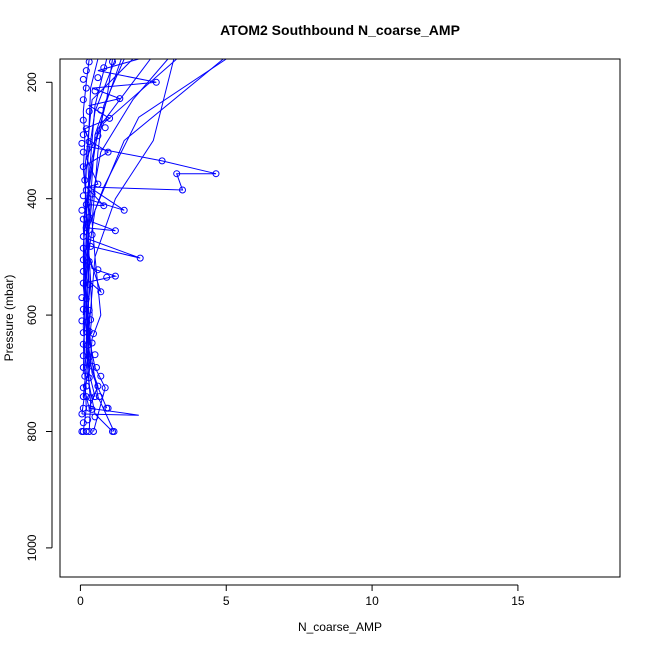  What do you see at coordinates (372, 601) in the screenshot?
I see `x-tick-label: 10` at bounding box center [372, 601].